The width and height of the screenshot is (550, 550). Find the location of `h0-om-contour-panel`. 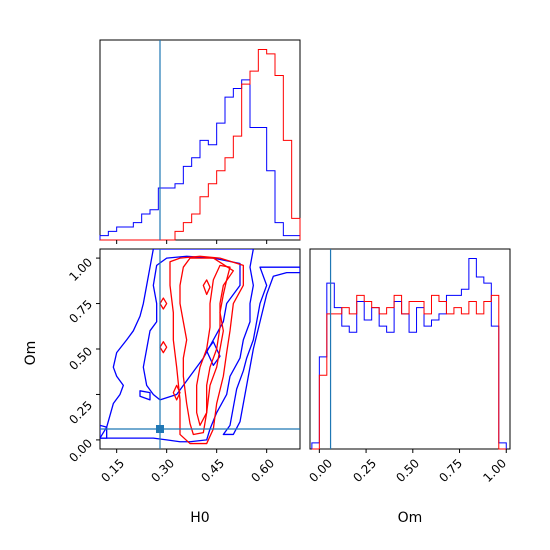

h0-om-contour-panel is located at coordinates (198, 351).